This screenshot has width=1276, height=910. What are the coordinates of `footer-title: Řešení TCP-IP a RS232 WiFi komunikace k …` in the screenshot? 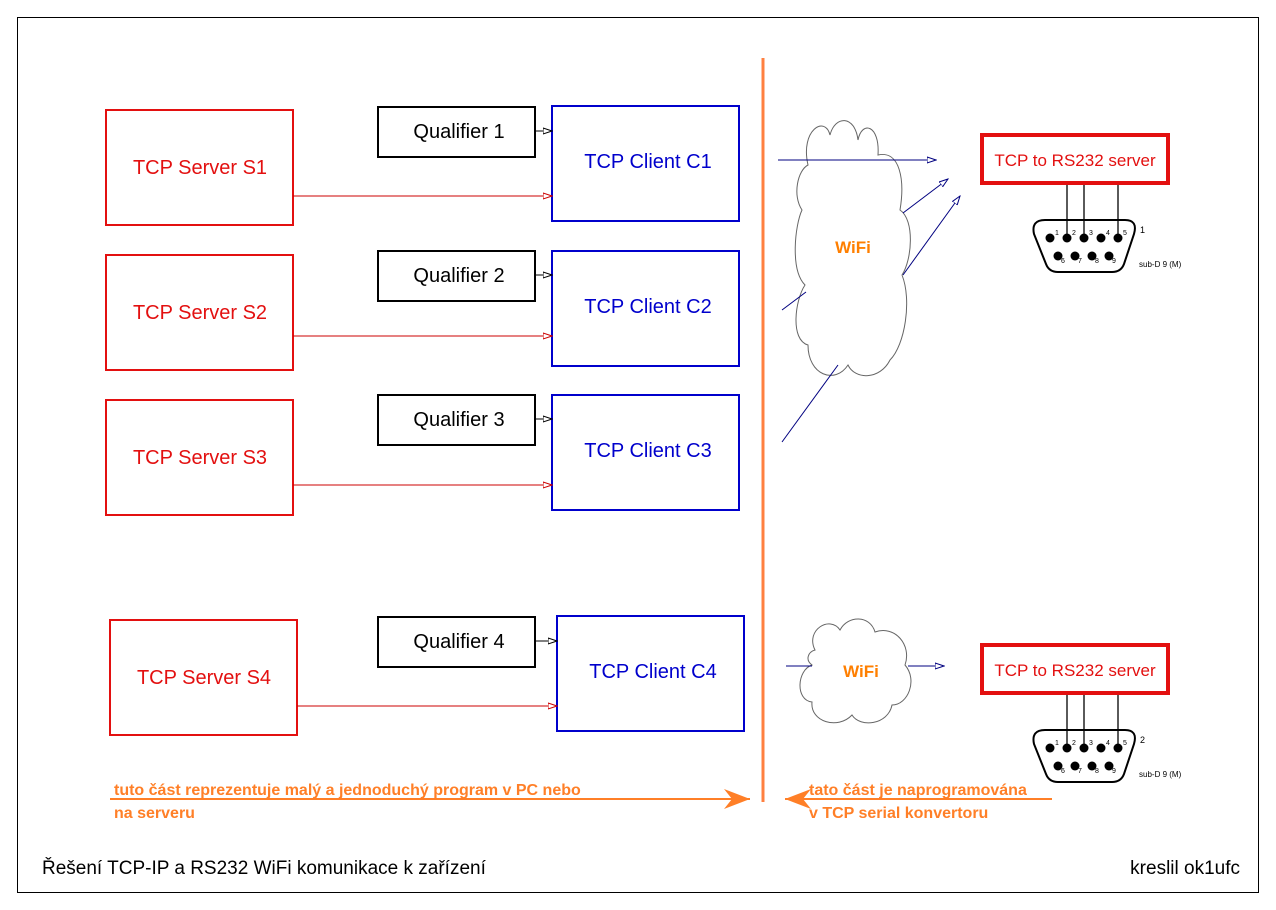 It's located at (264, 868).